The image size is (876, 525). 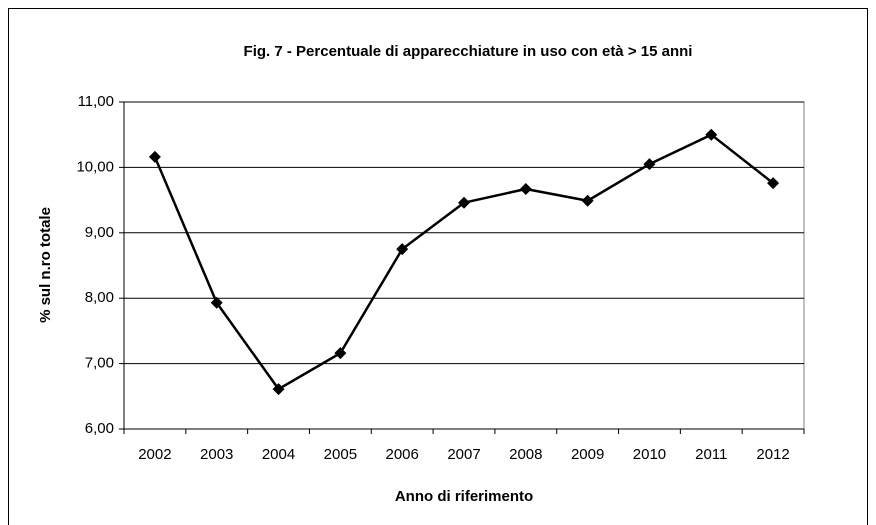 I want to click on x-tick-label: 2005, so click(x=340, y=454).